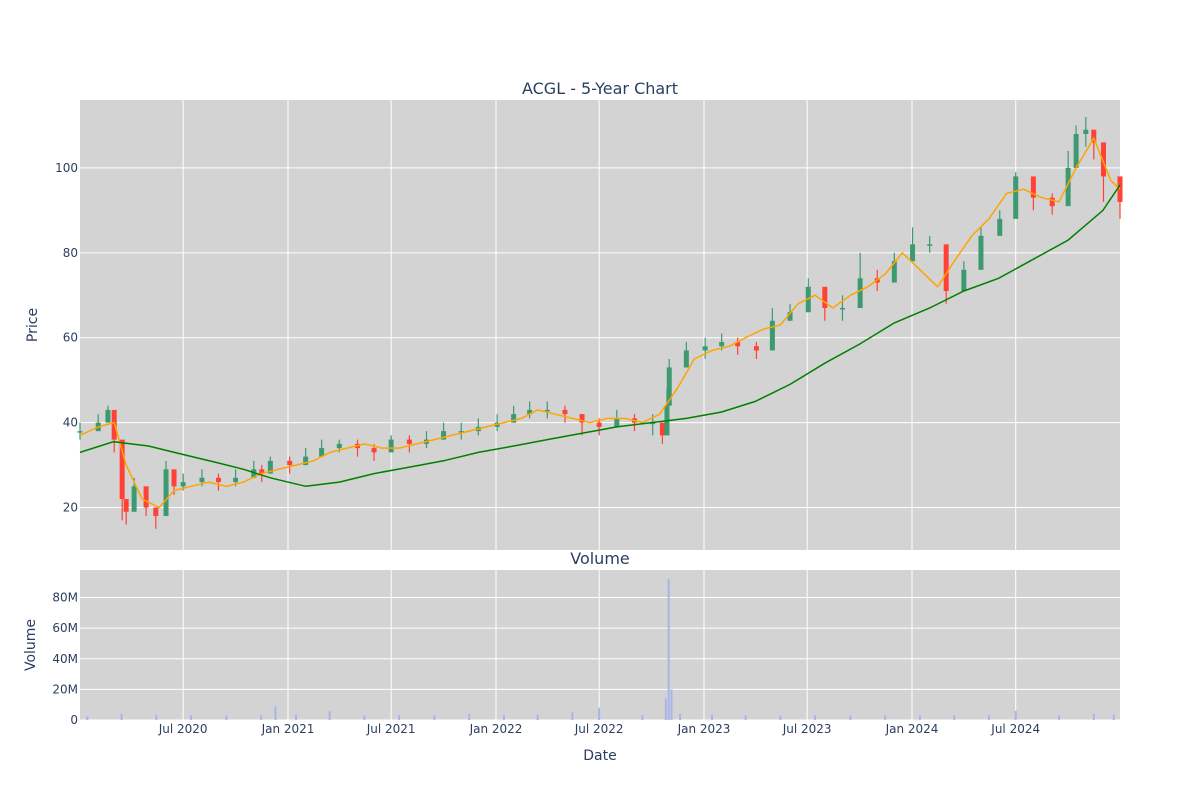  What do you see at coordinates (912, 729) in the screenshot?
I see `x-tick-label: Jan 2024` at bounding box center [912, 729].